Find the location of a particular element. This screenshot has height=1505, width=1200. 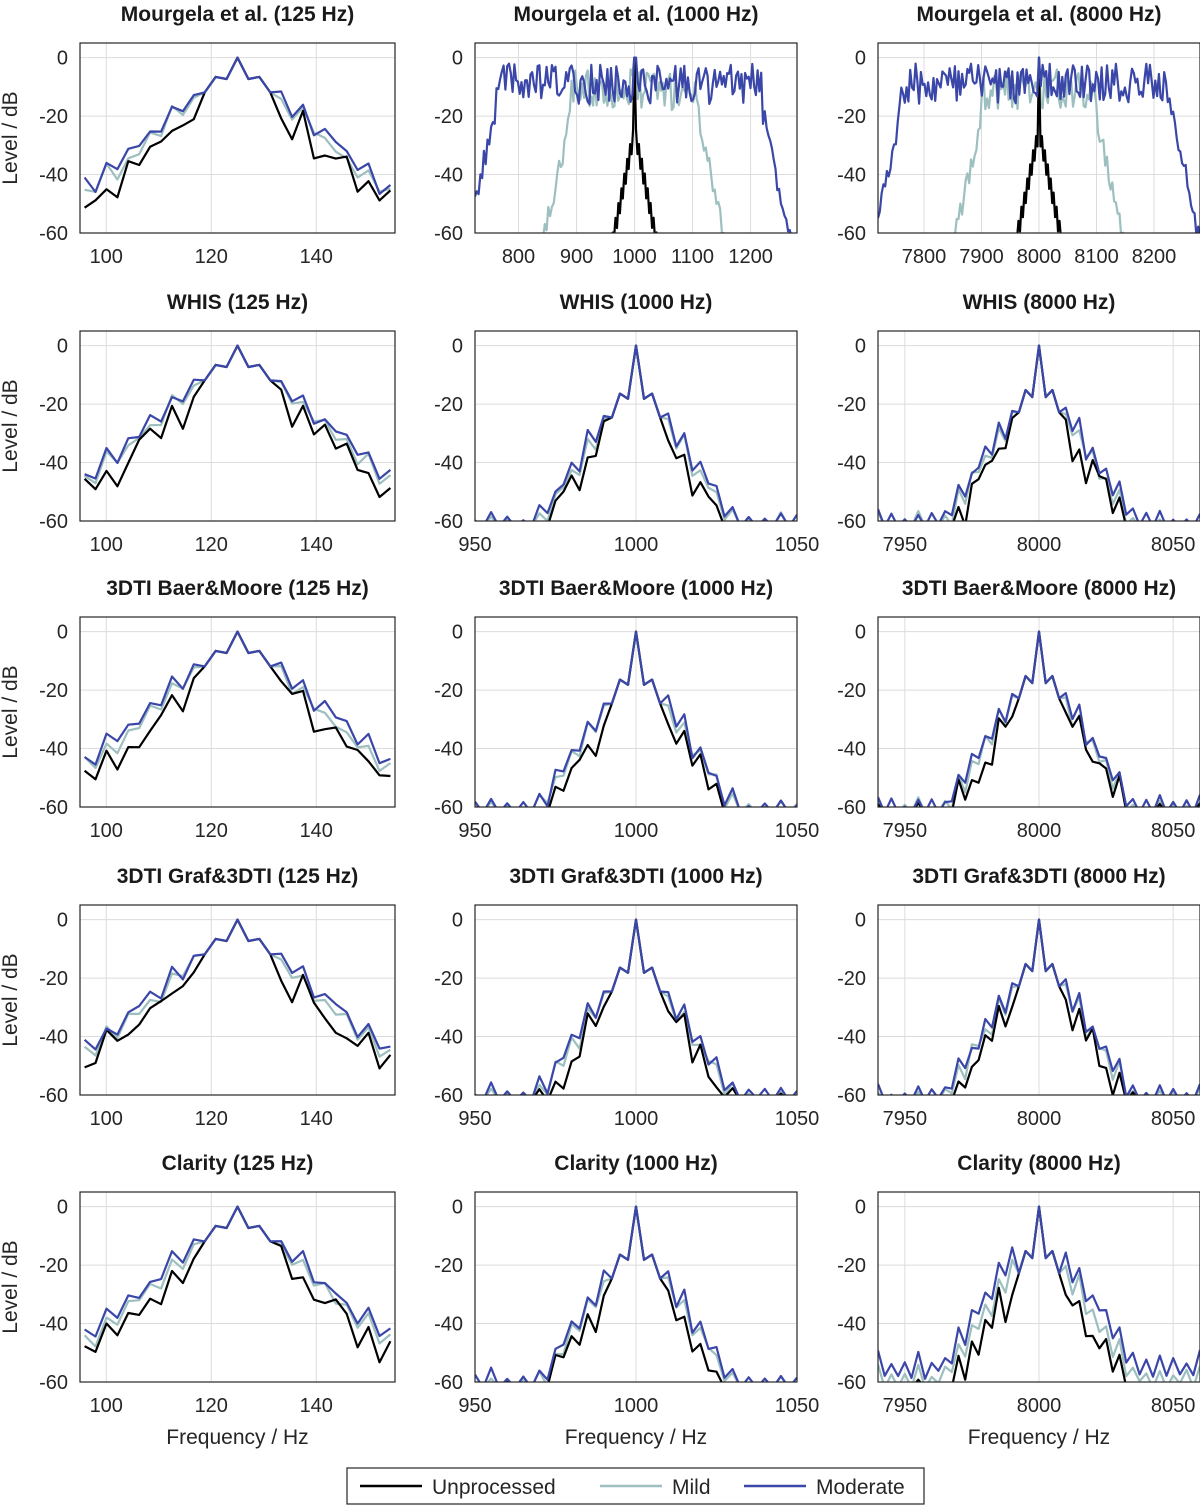

x-tick-label: 7900 is located at coordinates (981, 257).